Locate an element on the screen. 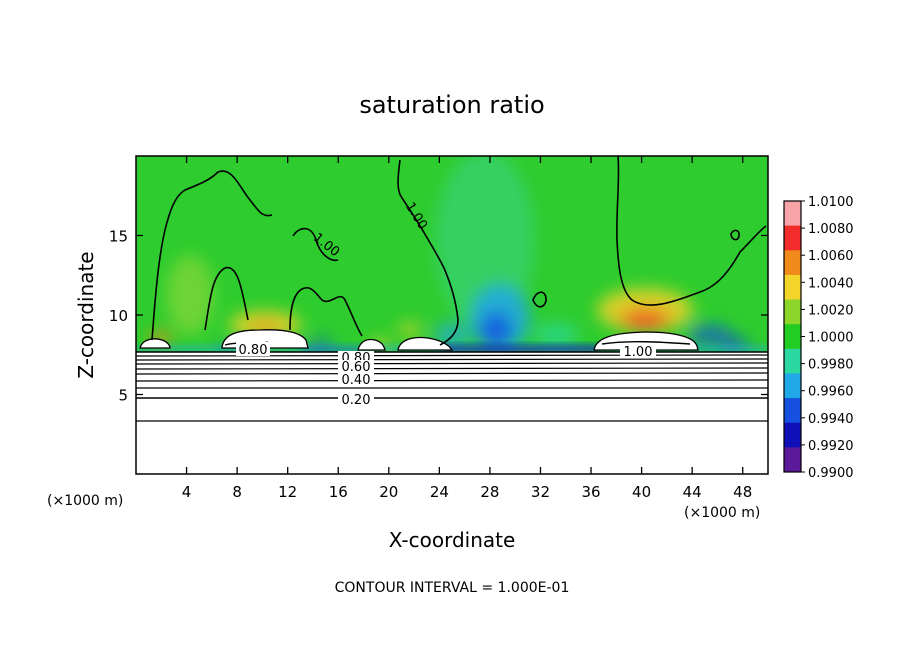 The image size is (904, 654). x-unit-left: (×1000 m) is located at coordinates (85, 501).